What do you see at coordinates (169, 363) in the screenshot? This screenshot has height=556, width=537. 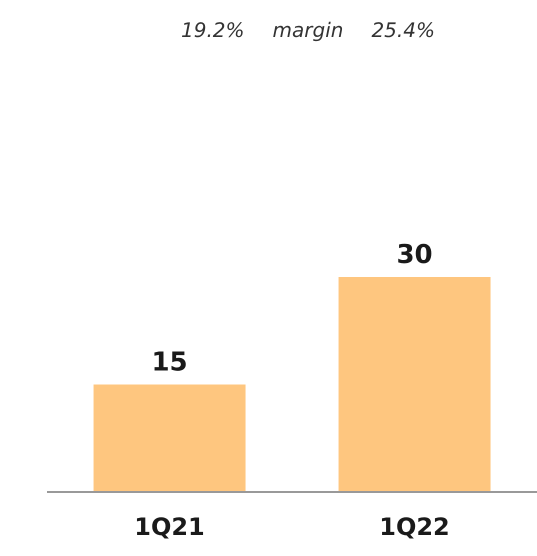 I see `data-label: 15` at bounding box center [169, 363].